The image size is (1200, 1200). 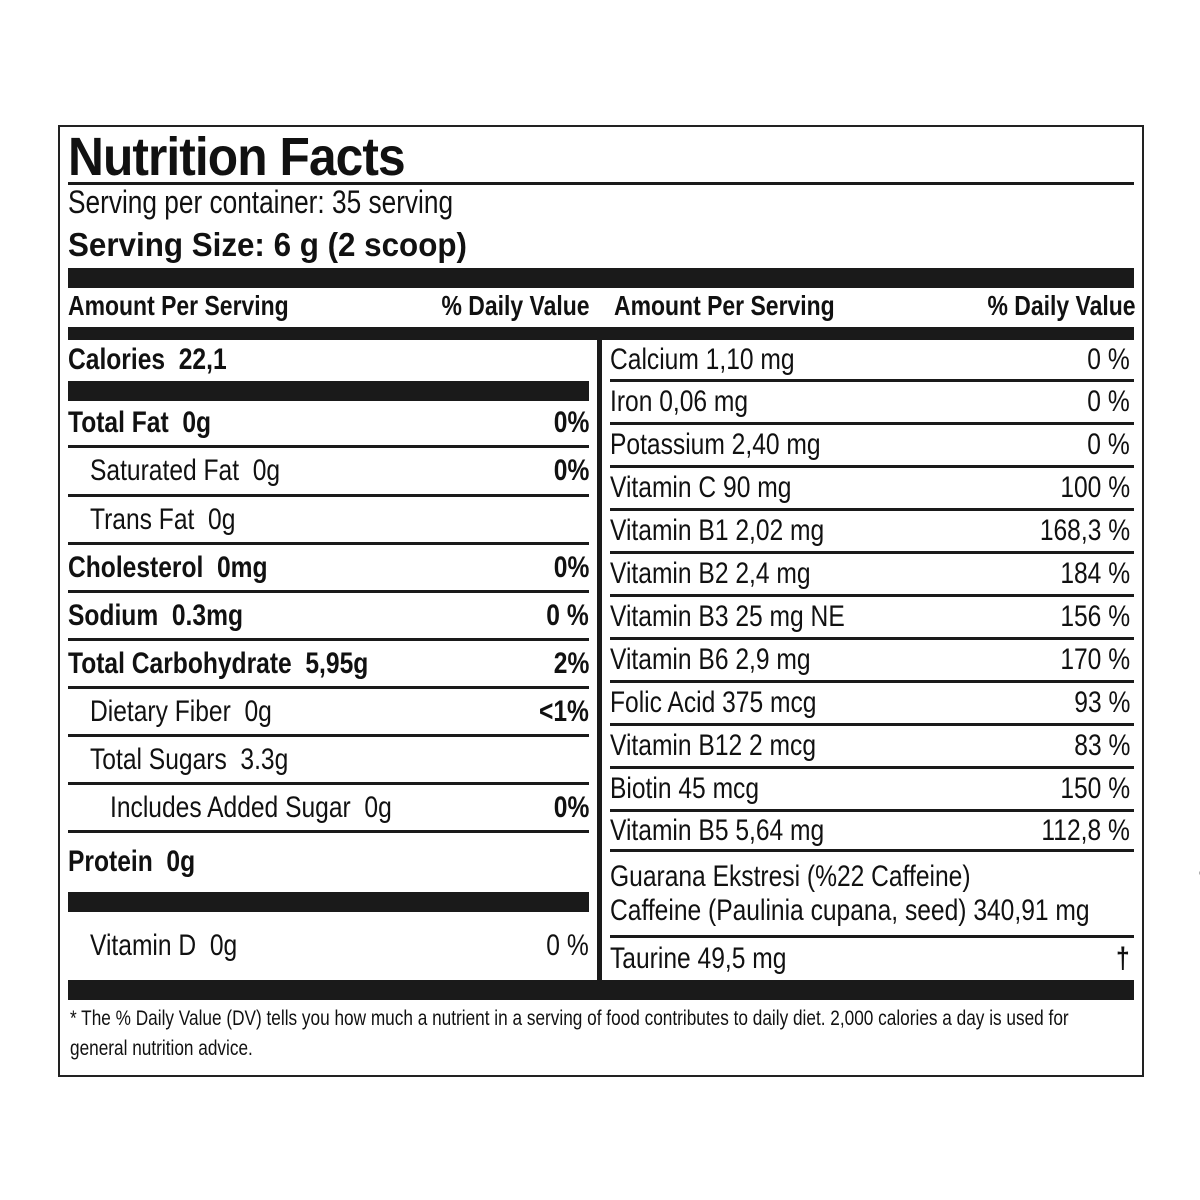 What do you see at coordinates (202, 359) in the screenshot?
I see `nutrient-amount: 22,1` at bounding box center [202, 359].